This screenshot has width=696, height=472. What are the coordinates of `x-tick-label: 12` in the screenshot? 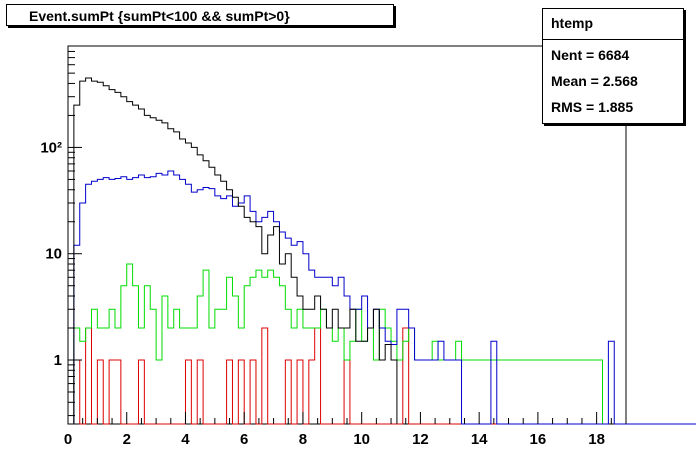 It's located at (420, 439).